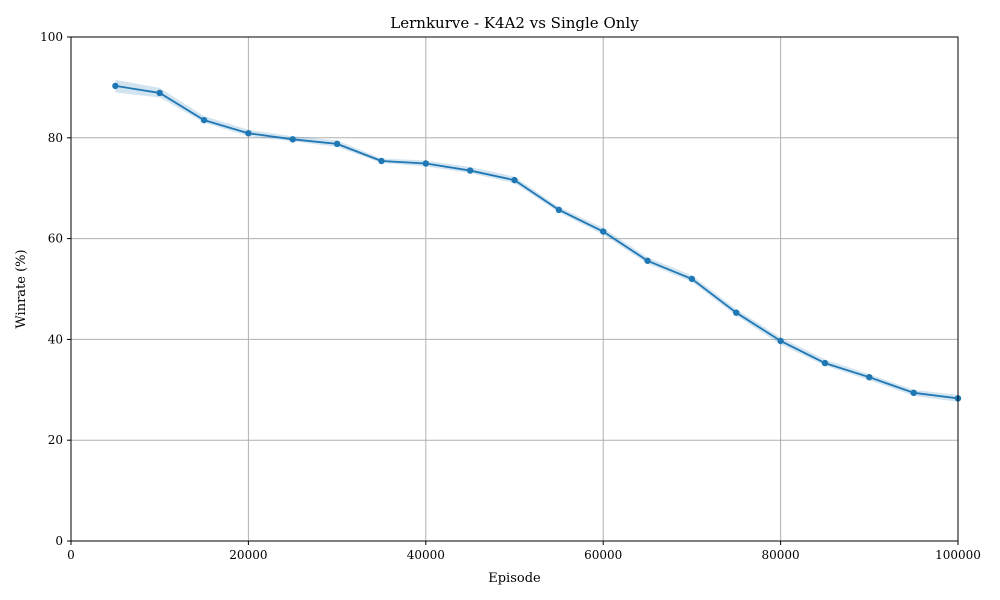 This screenshot has width=1000, height=600. Describe the element at coordinates (514, 23) in the screenshot. I see `chart-title: Lernkurve - K4A2 vs Single Only` at that location.